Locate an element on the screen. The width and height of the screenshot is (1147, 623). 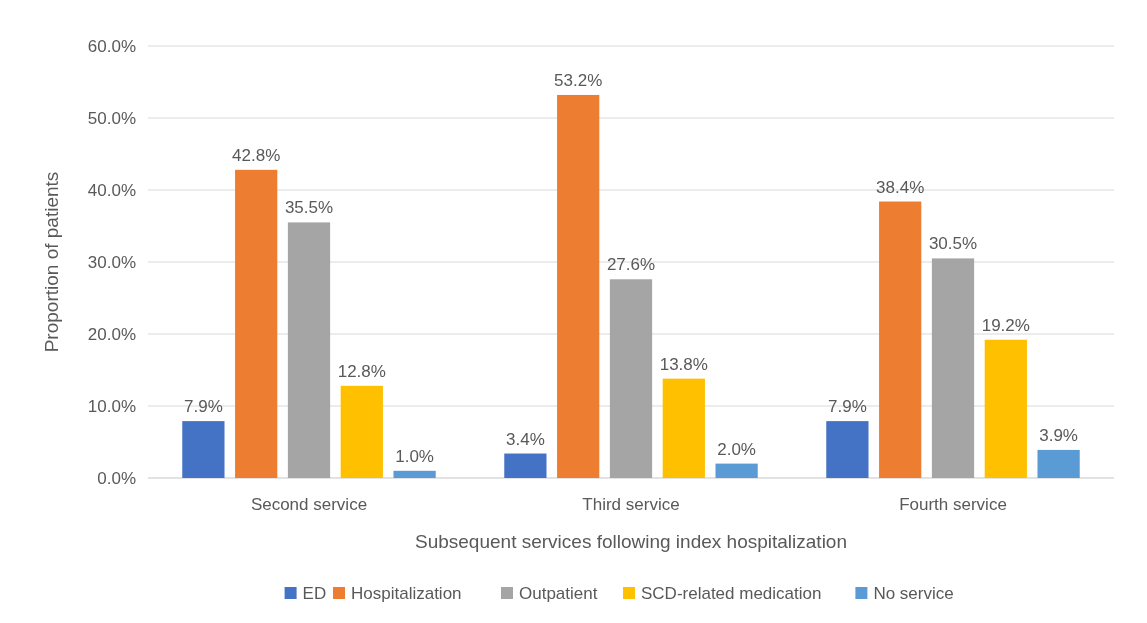
y-tick-label: 10.0% is located at coordinates (111, 406).